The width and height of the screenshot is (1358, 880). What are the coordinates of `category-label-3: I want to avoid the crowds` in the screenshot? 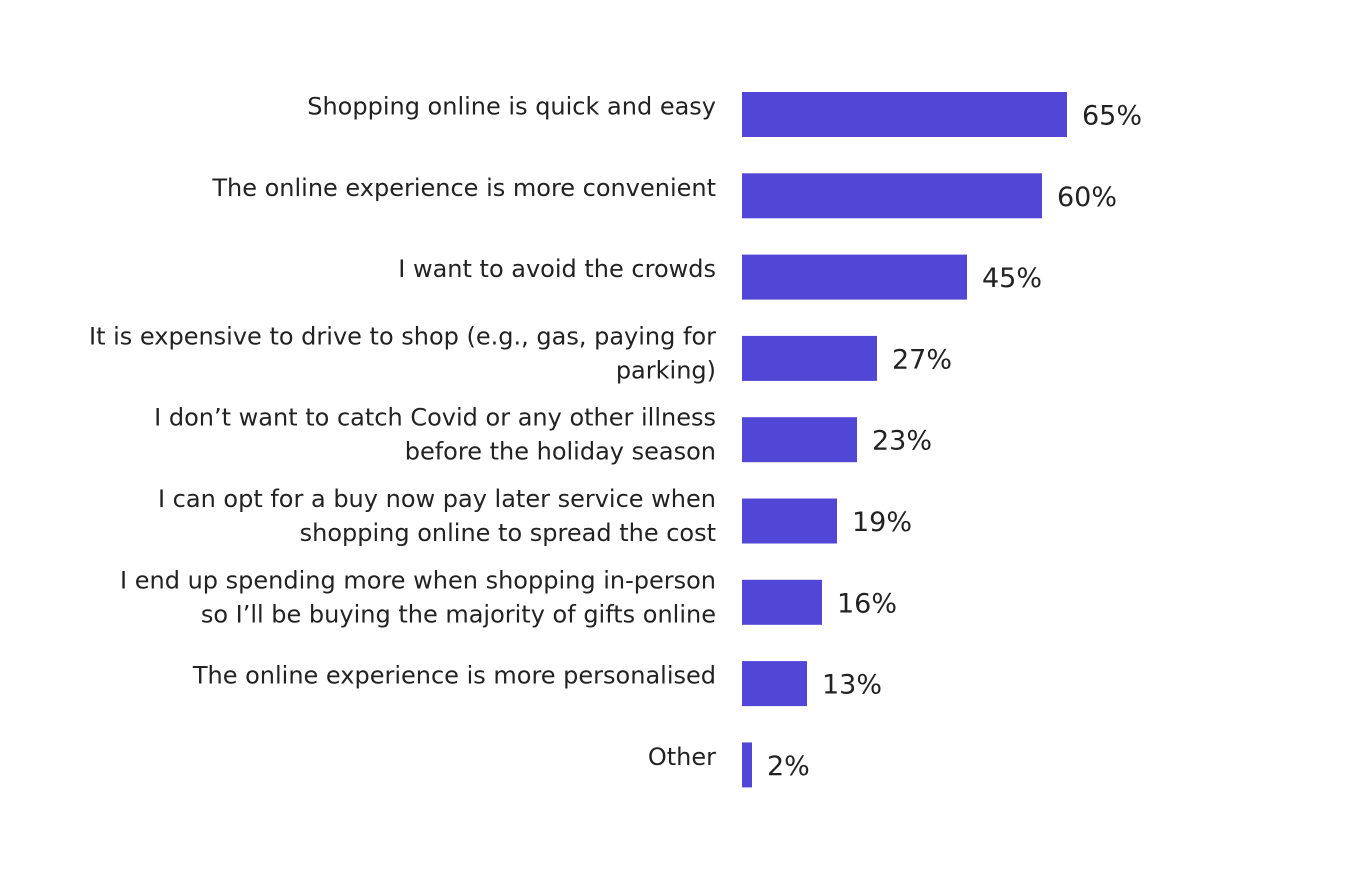 It's located at (557, 269).